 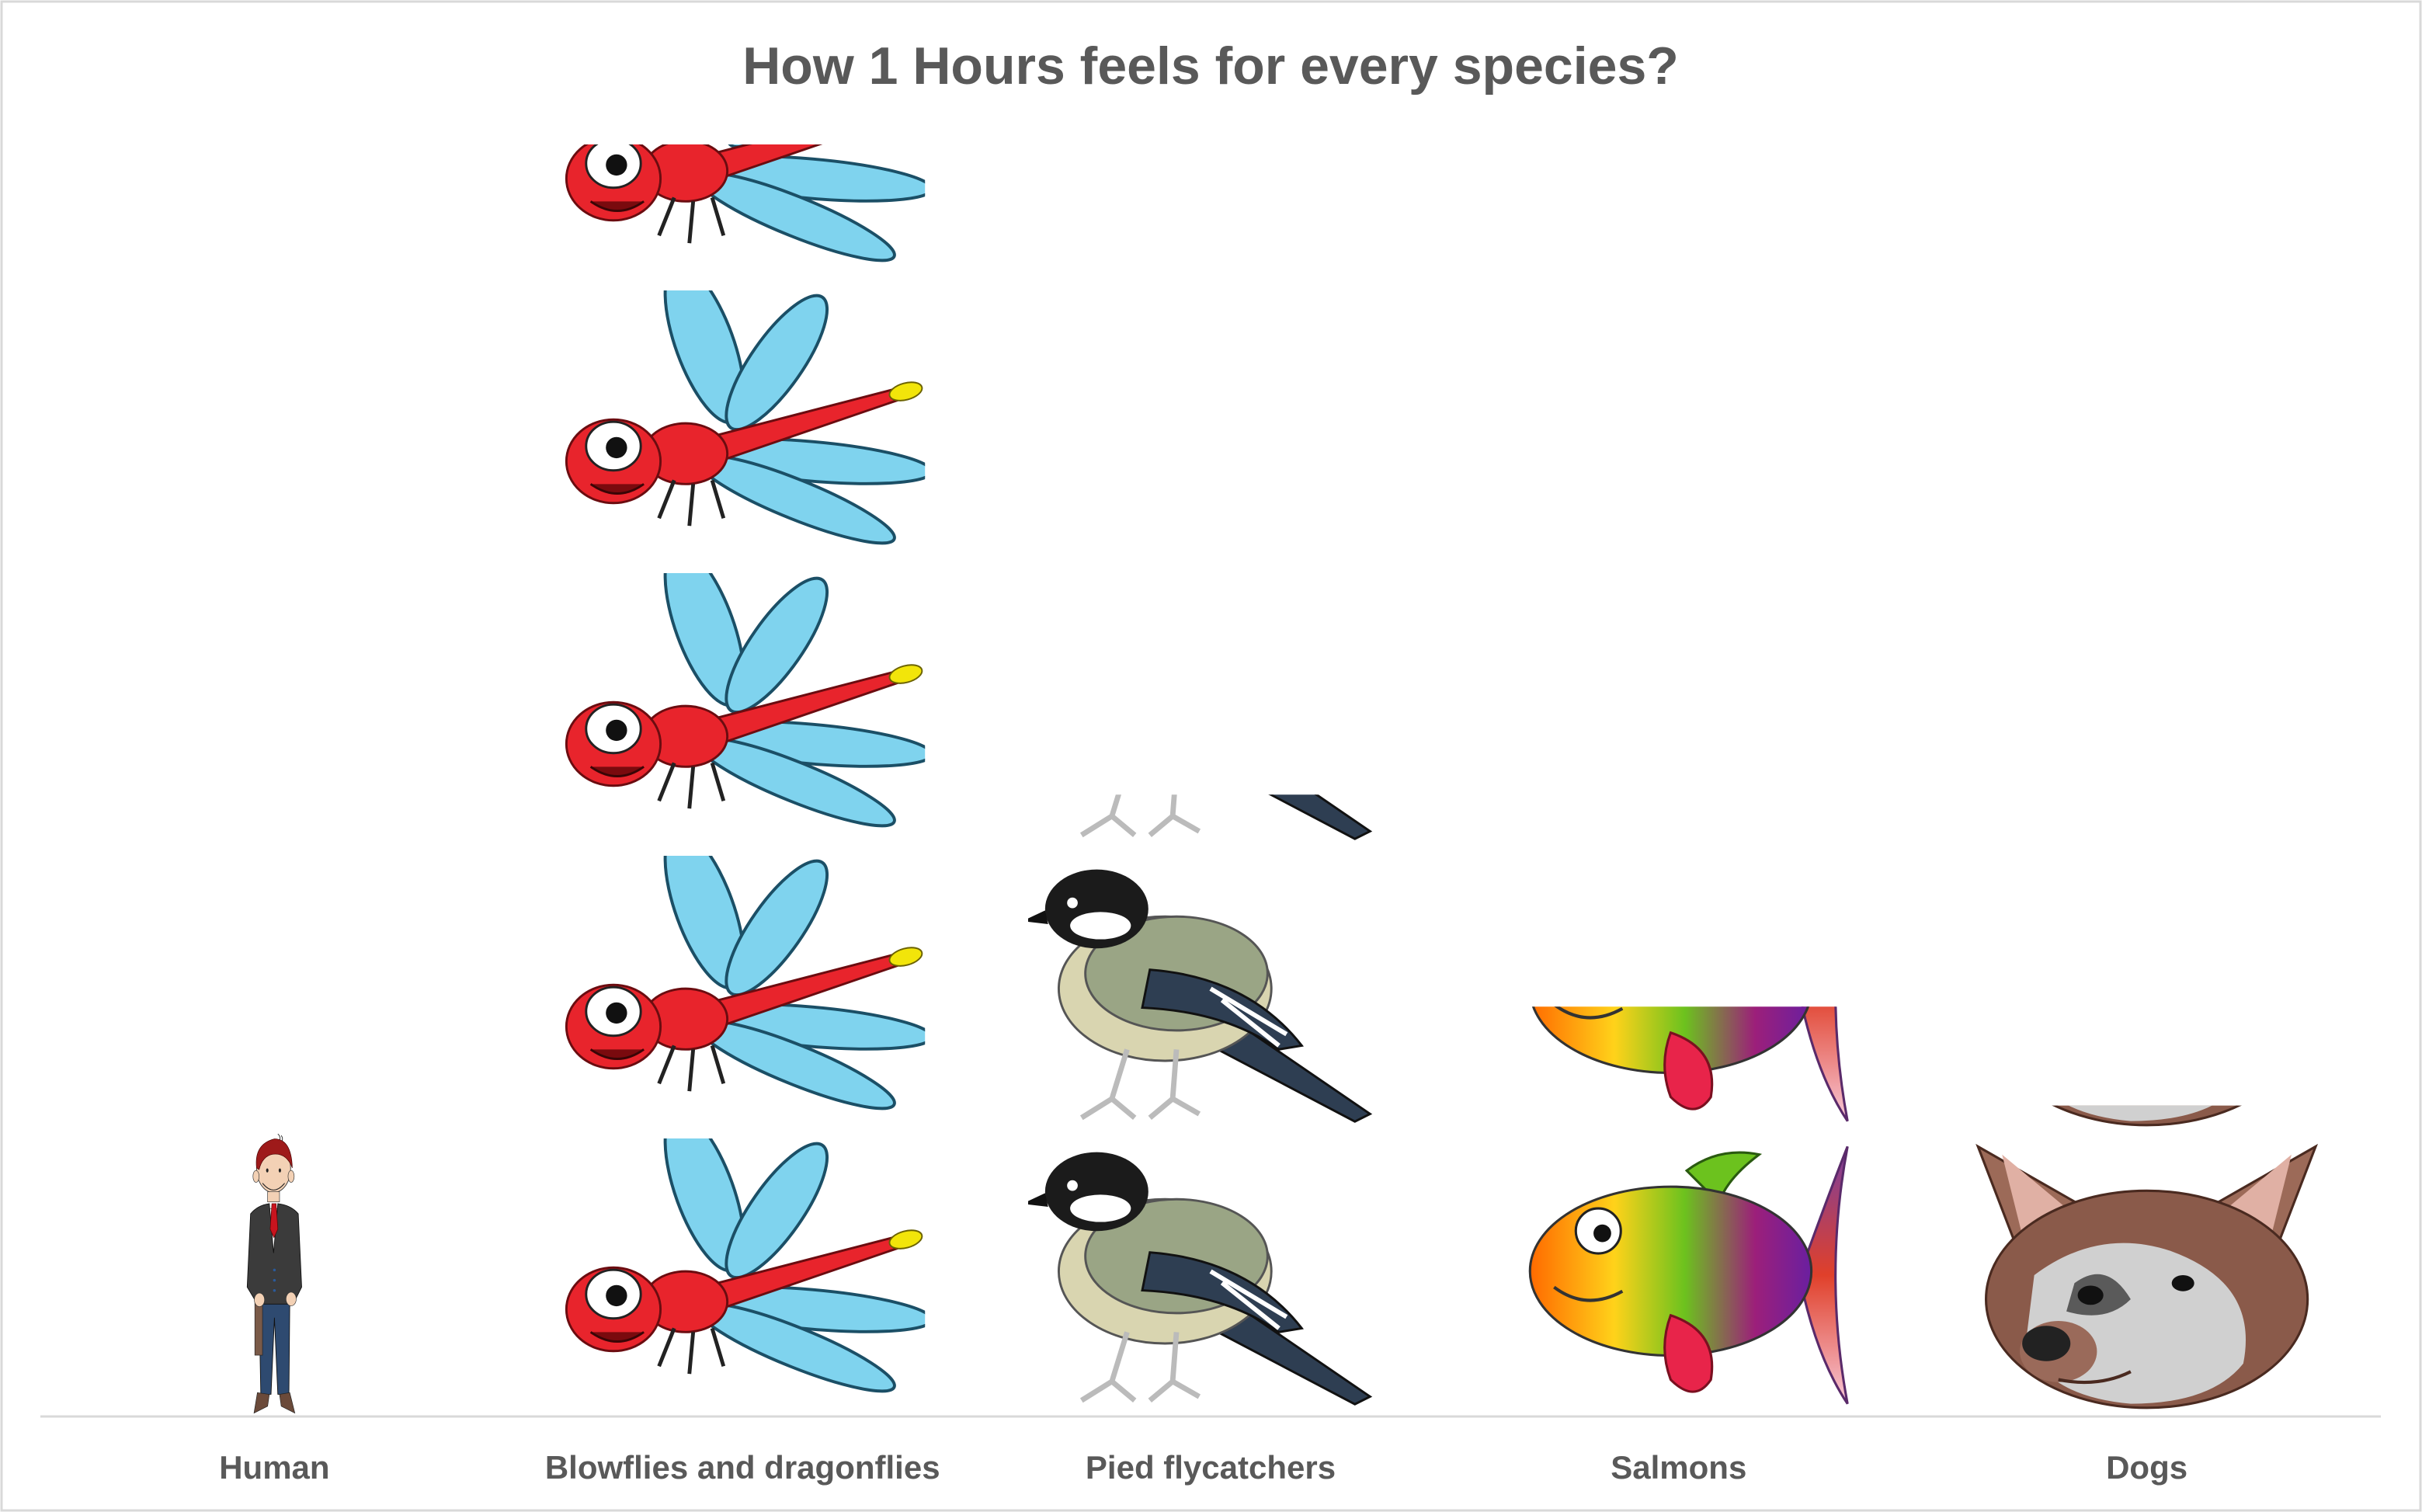 I want to click on category-label: Dogs, so click(x=2146, y=1467).